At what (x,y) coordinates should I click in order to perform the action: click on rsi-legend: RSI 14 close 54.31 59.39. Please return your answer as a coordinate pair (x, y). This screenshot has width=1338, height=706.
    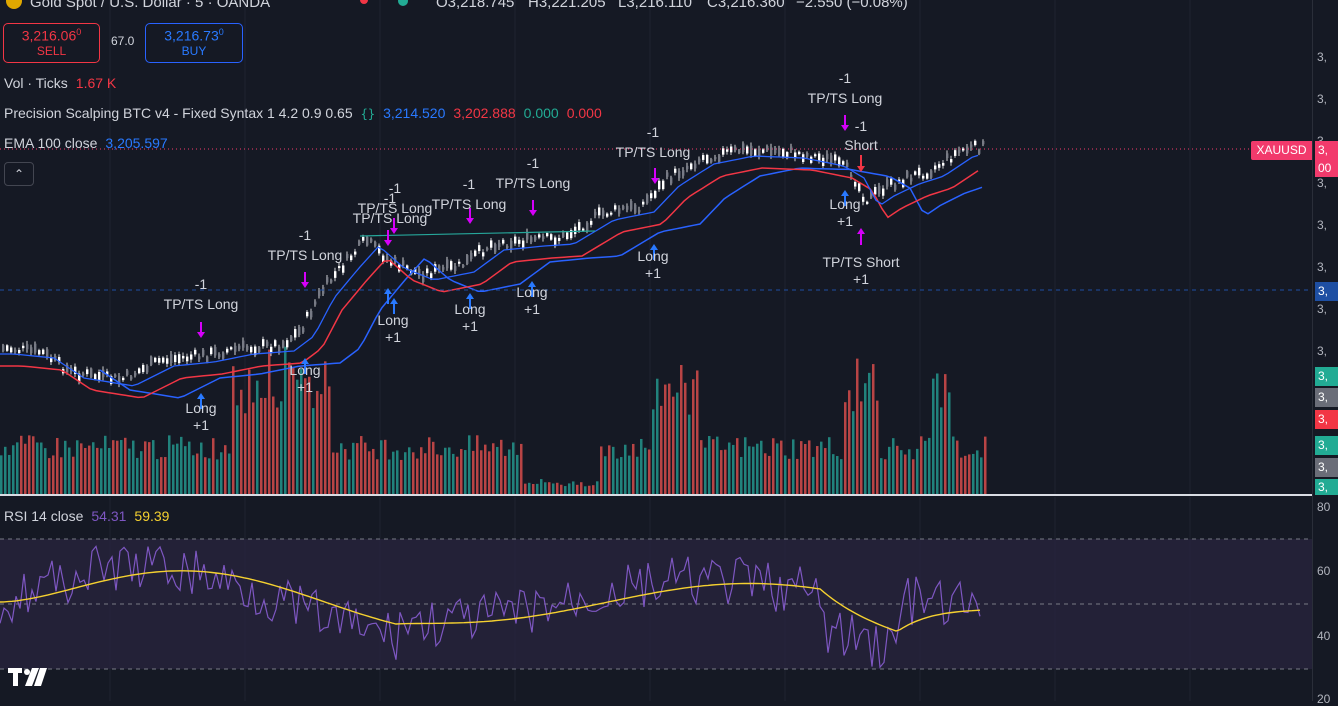
    Looking at the image, I should click on (90, 516).